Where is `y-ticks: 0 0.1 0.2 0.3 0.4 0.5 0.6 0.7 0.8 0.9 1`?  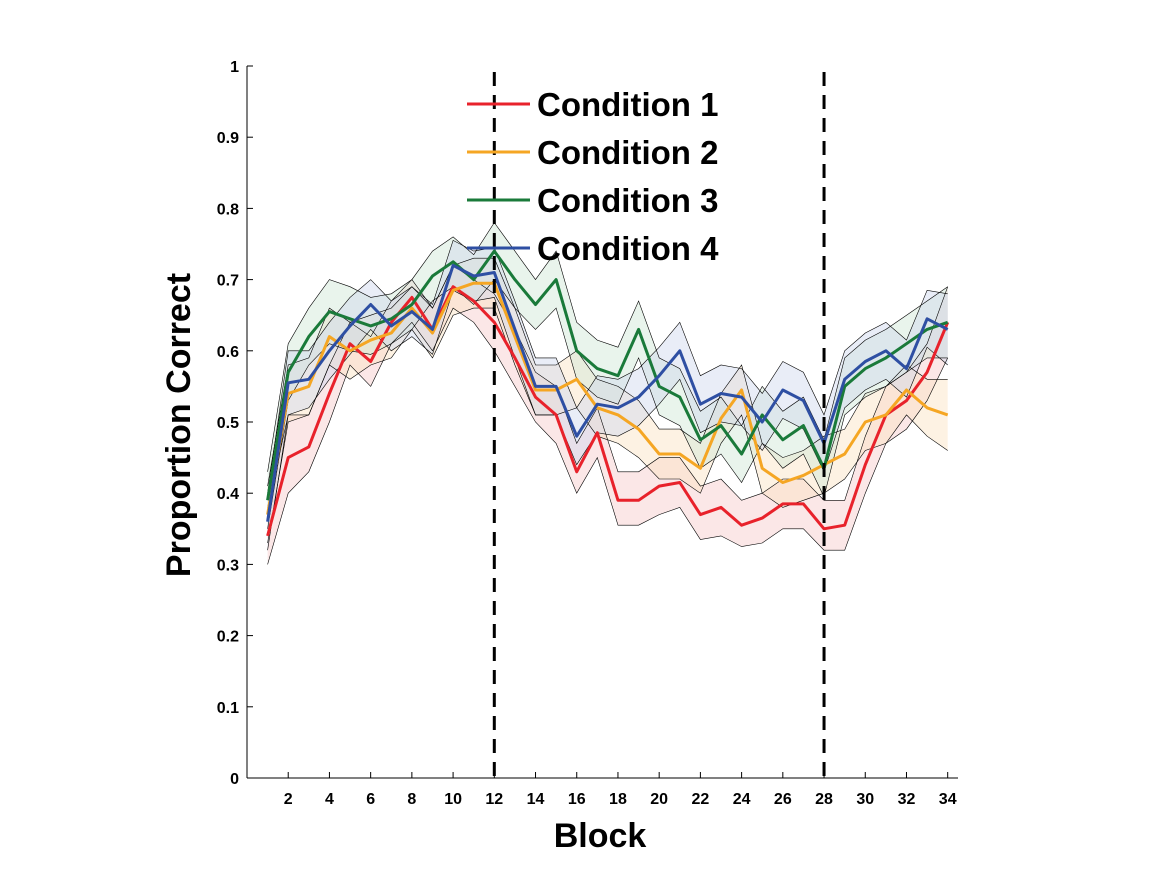 y-ticks: 0 0.1 0.2 0.3 0.4 0.5 0.6 0.7 0.8 0.9 1 is located at coordinates (235, 423).